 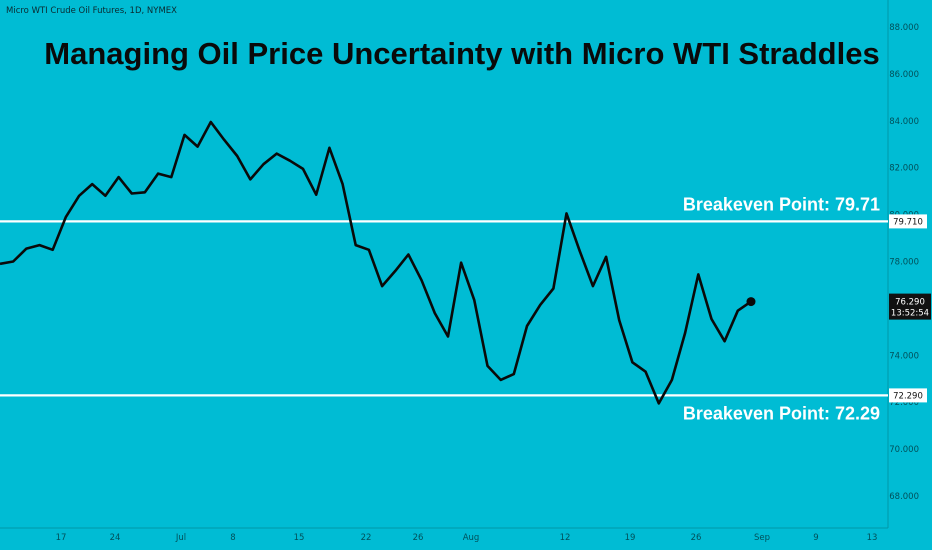 What do you see at coordinates (751, 302) in the screenshot?
I see `last-price-dot` at bounding box center [751, 302].